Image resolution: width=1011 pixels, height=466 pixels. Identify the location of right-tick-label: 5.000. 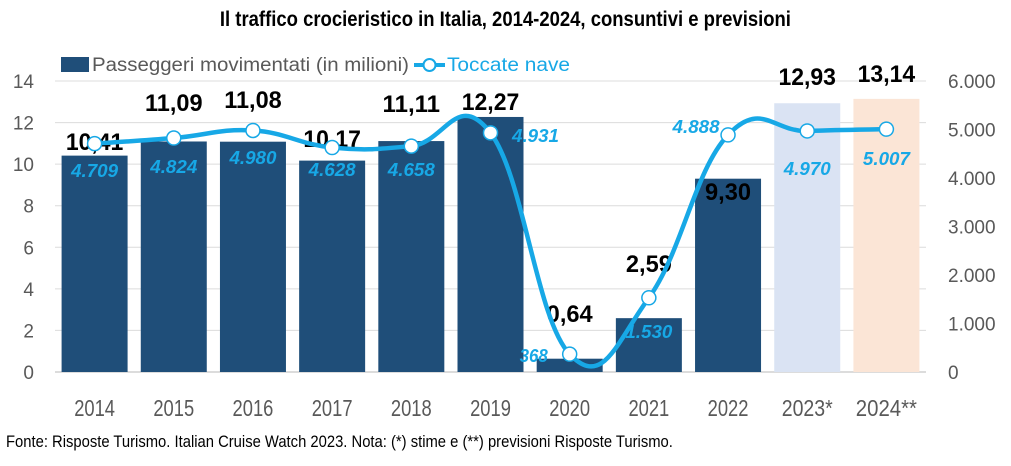
(972, 131).